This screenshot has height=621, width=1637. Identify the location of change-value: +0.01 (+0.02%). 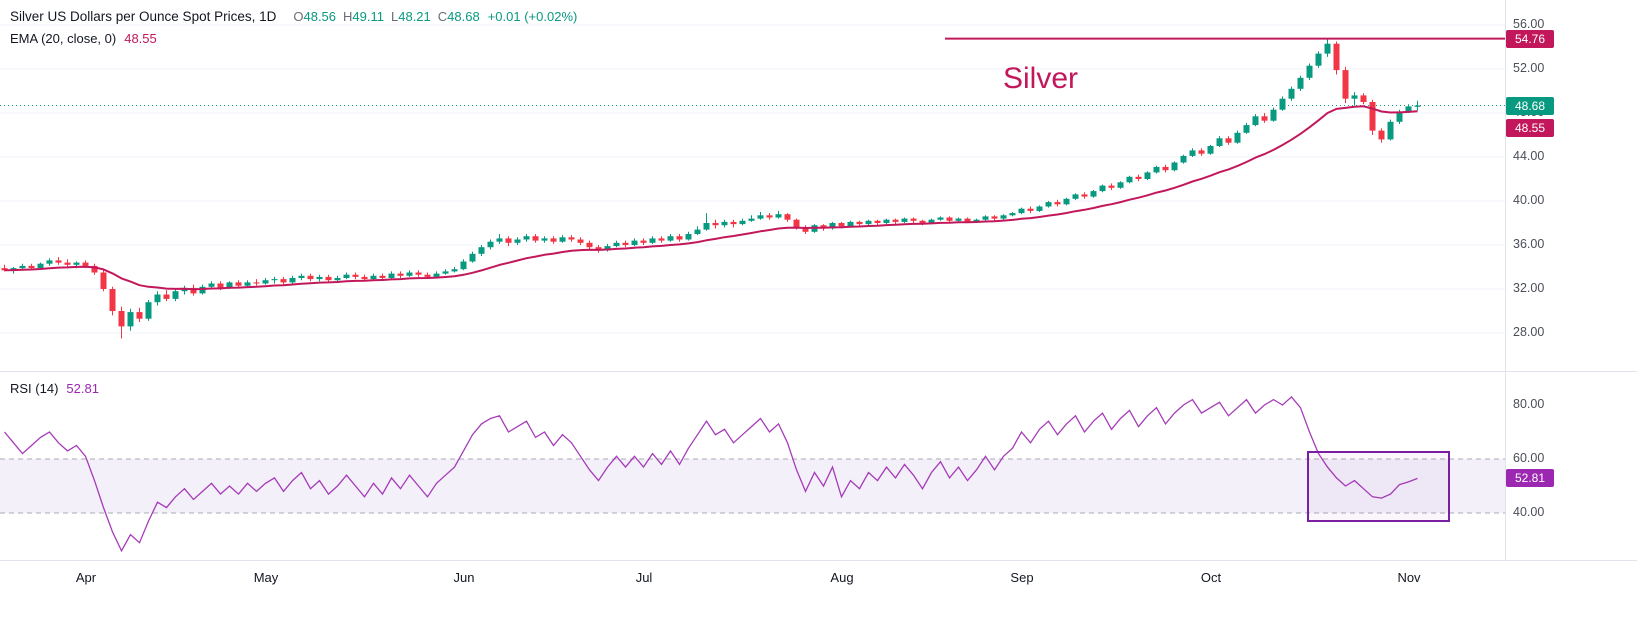
(532, 16).